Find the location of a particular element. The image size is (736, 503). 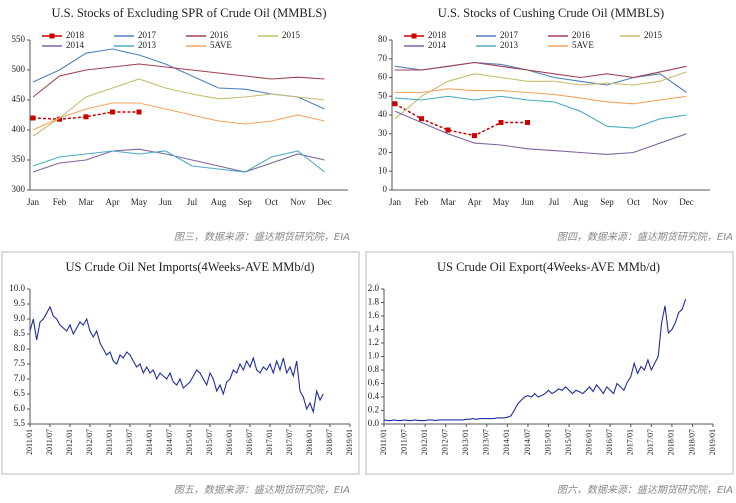

y-tick-label: 30 is located at coordinates (383, 133).